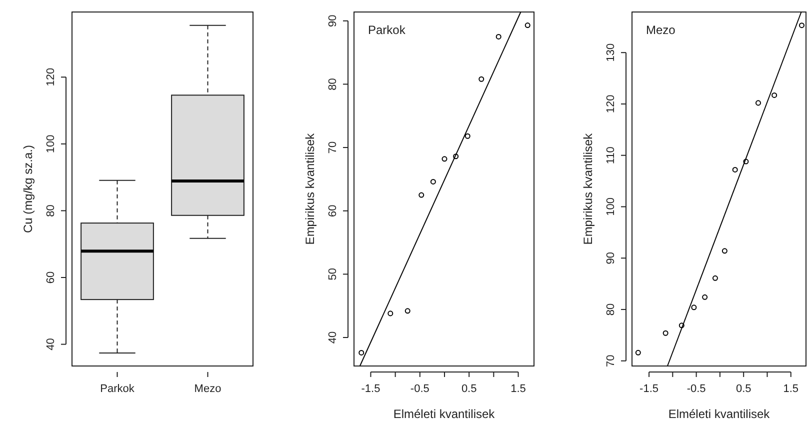 Image resolution: width=812 pixels, height=429 pixels. What do you see at coordinates (610, 155) in the screenshot?
I see `y-tick-label: 110` at bounding box center [610, 155].